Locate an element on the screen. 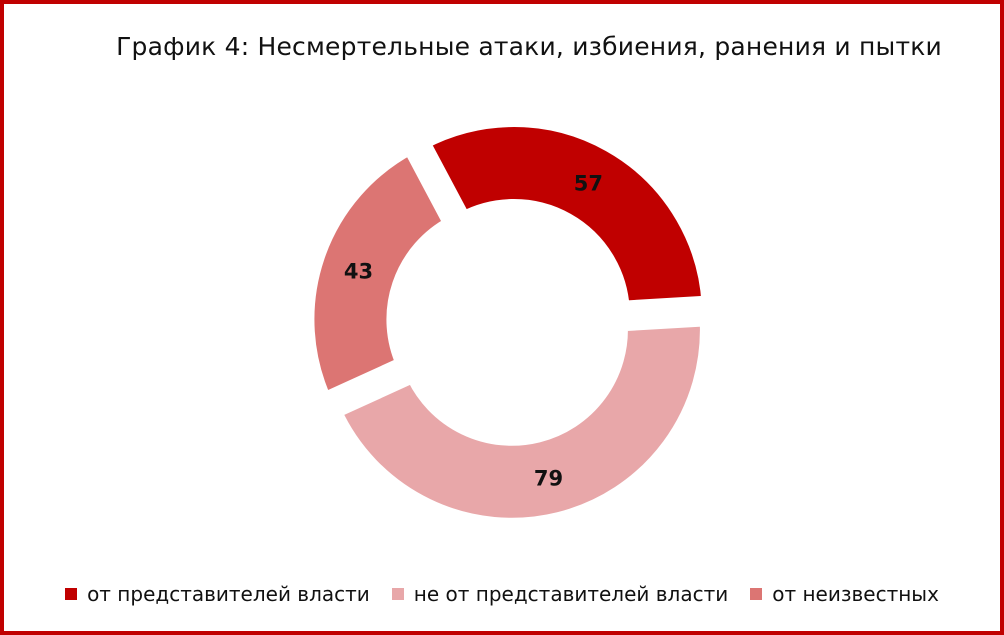  data-label: 43 is located at coordinates (358, 272).